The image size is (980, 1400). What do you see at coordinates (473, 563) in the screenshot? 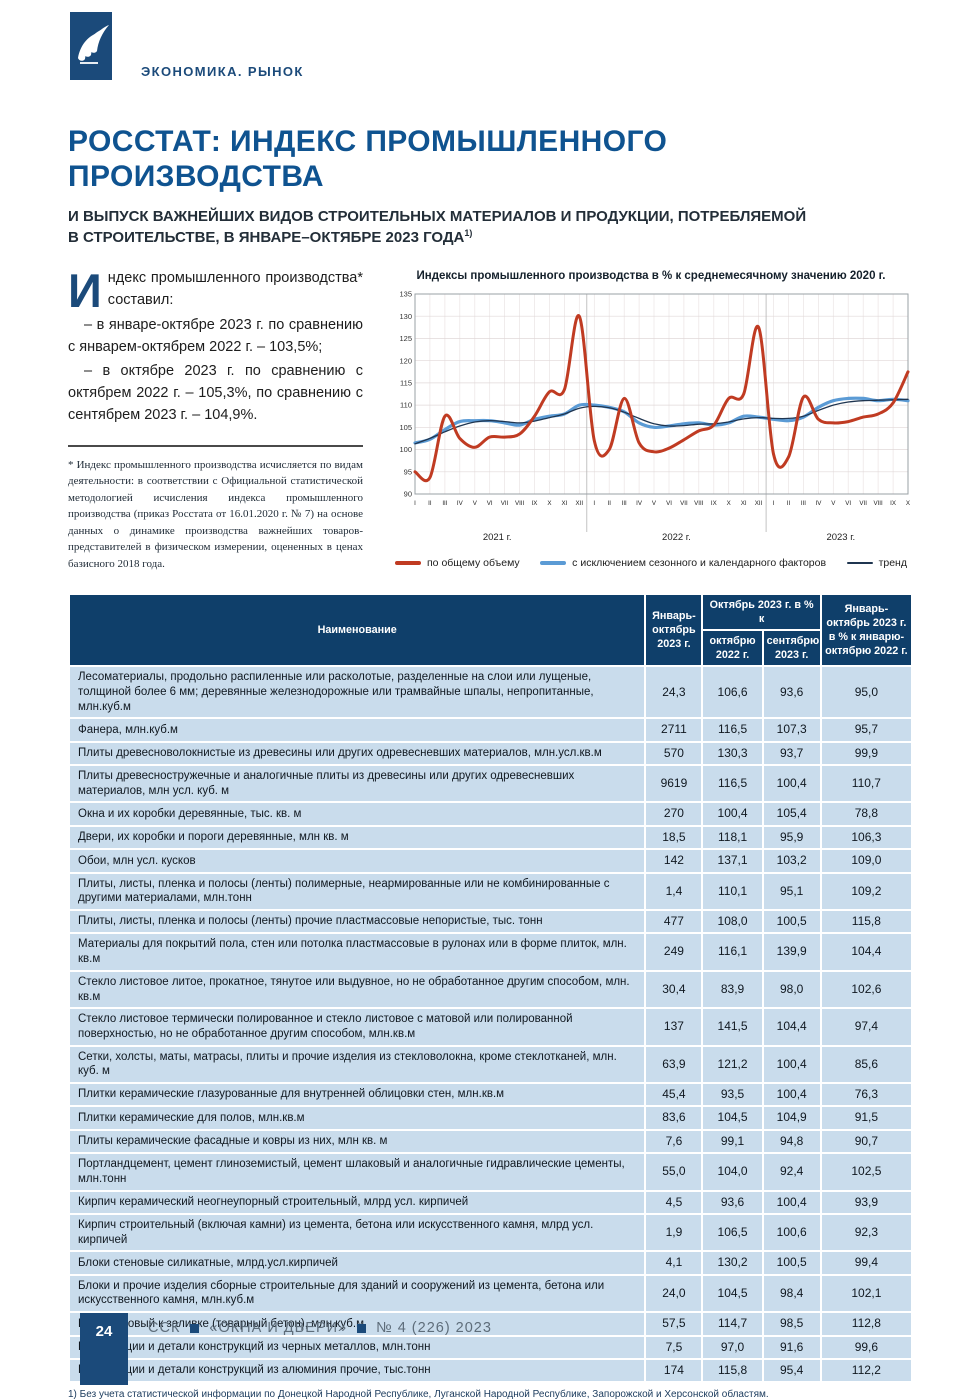
I see `legend-label: по общему объему` at bounding box center [473, 563].